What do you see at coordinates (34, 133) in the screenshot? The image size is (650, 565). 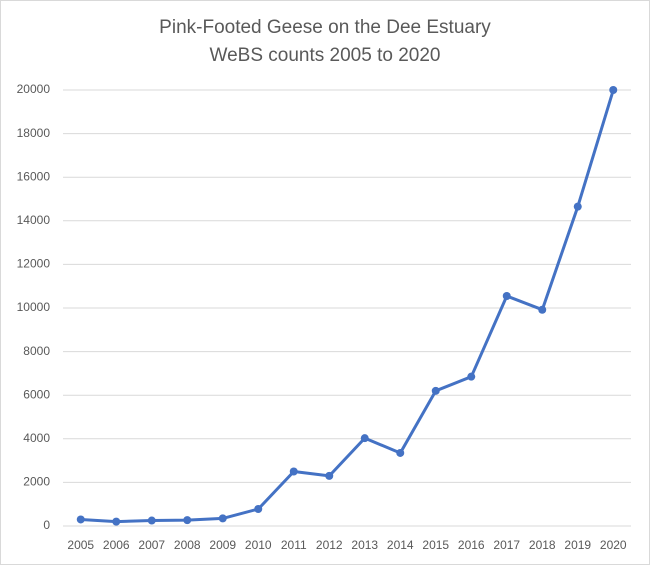 I see `y-tick-label: 18000` at bounding box center [34, 133].